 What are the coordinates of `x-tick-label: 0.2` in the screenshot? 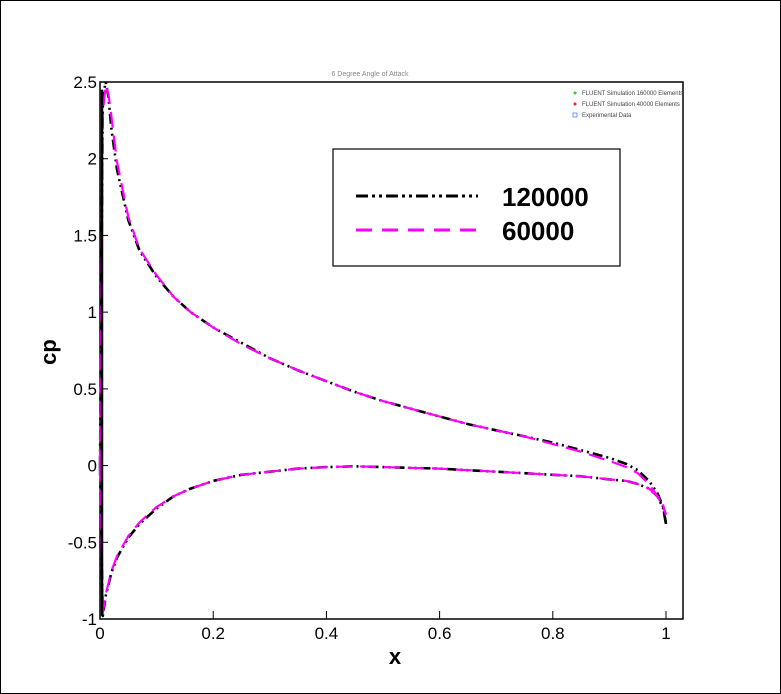 It's located at (213, 633).